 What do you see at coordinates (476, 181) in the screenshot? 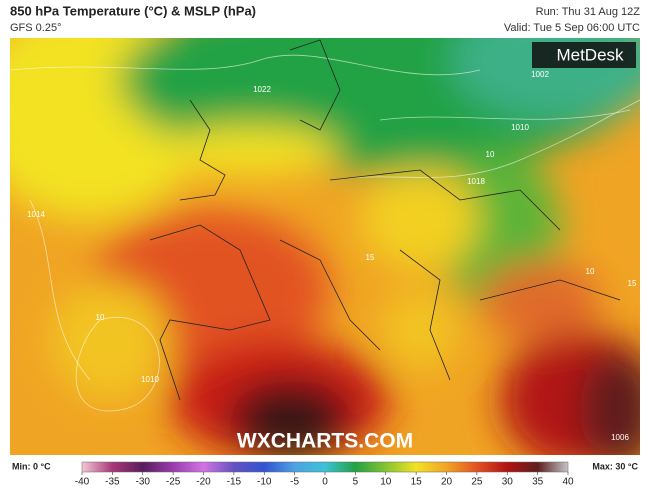
I see `map-label: 1018` at bounding box center [476, 181].